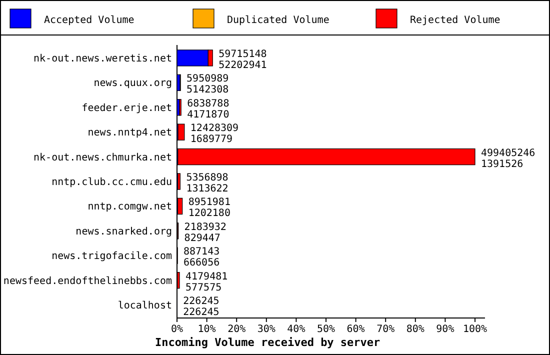 The image size is (550, 355). Describe the element at coordinates (207, 90) in the screenshot. I see `annotation: 5142308` at that location.